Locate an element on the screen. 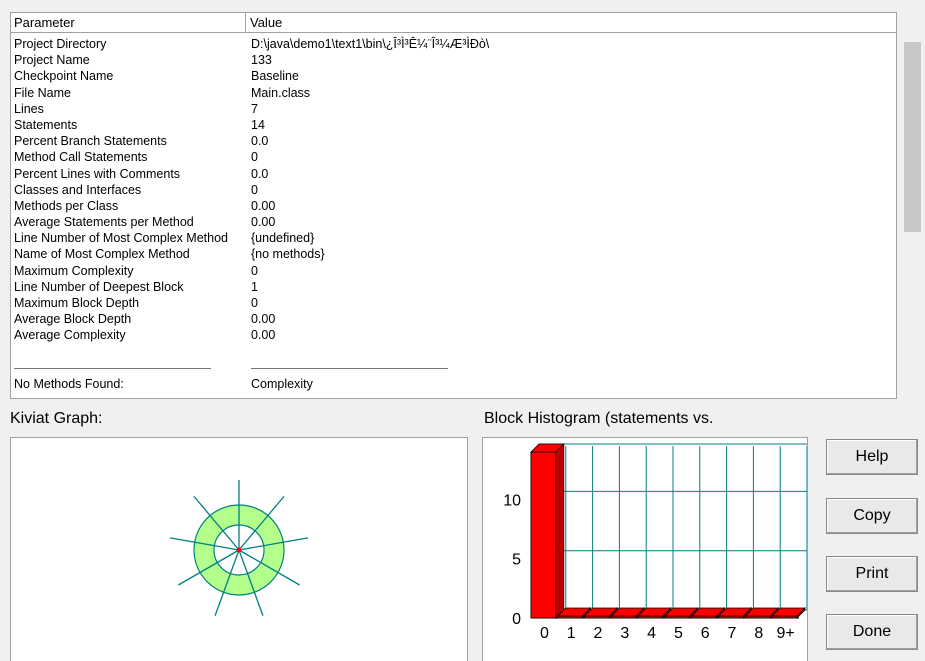 The image size is (925, 661). table-row: Average Complexity 0.00 is located at coordinates (453, 335).